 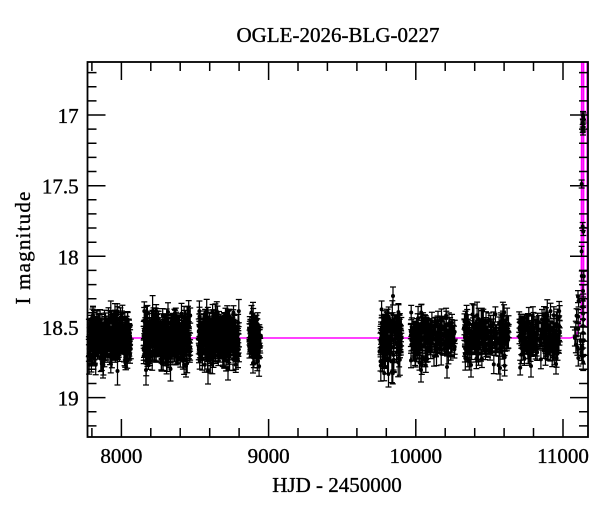 What do you see at coordinates (68, 116) in the screenshot?
I see `svg-text: 17` at bounding box center [68, 116].